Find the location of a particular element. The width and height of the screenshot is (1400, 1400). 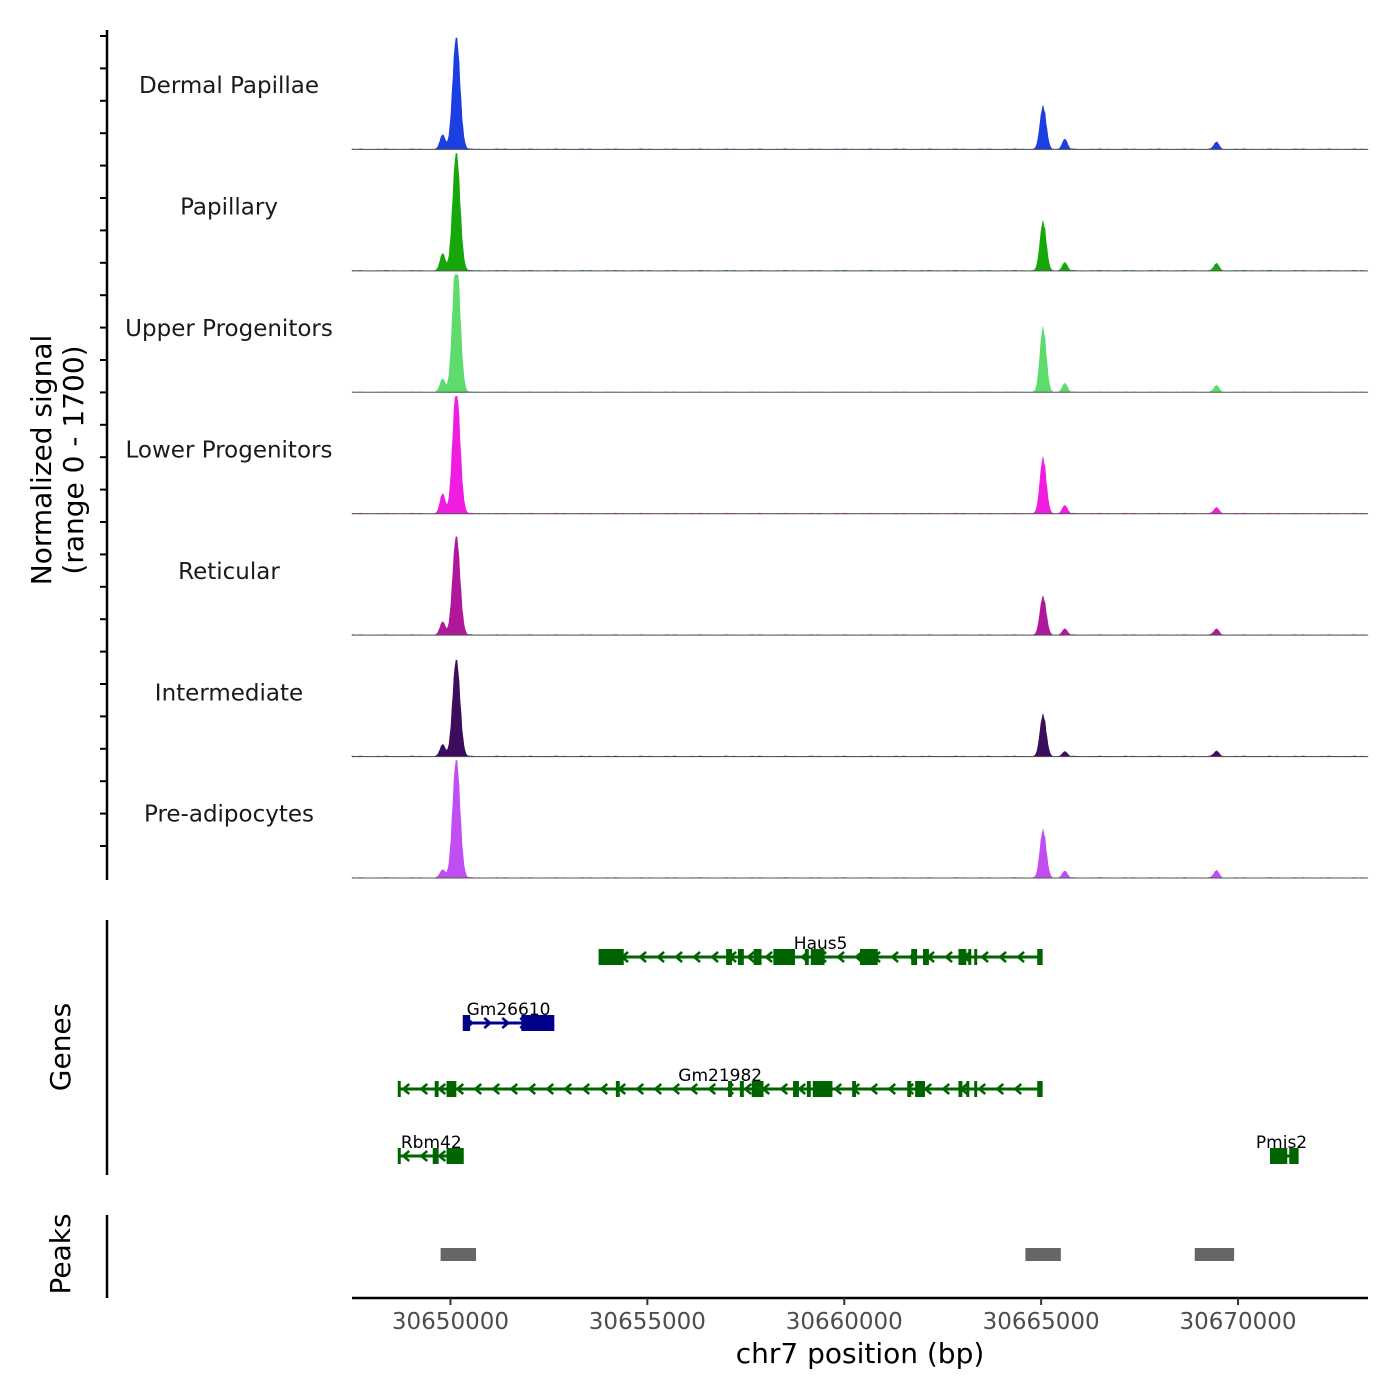

coverage-track: Upper Progenitors is located at coordinates (747, 333).